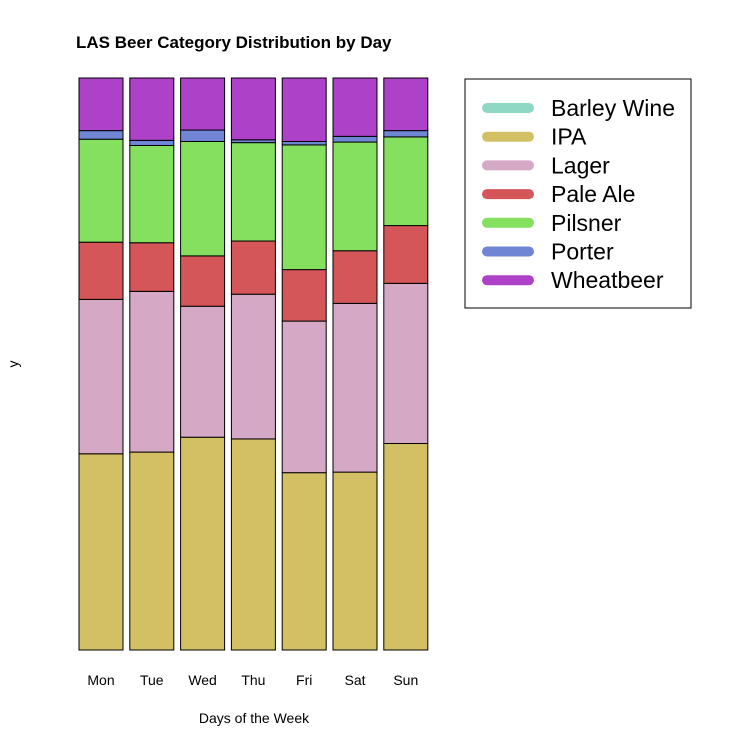 The image size is (736, 748). I want to click on x-tick-labels: Mon Tue Wed Thu Fri Sat Sun, so click(252, 680).